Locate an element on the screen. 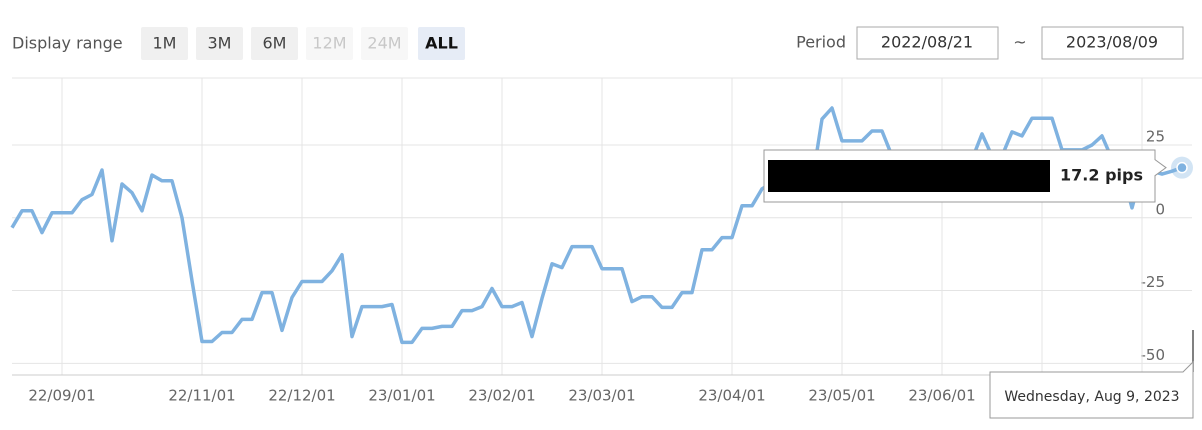  date-to: 2023/08/09 is located at coordinates (1112, 42).